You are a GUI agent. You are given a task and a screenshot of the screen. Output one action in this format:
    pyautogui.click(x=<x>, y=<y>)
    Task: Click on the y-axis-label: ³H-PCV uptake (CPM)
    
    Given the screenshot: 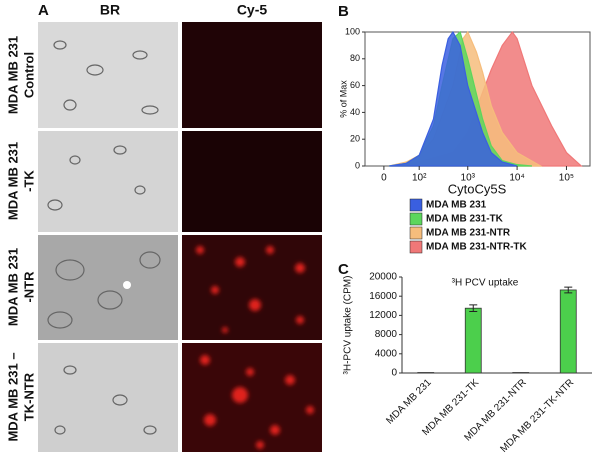 What is the action you would take?
    pyautogui.click(x=348, y=325)
    